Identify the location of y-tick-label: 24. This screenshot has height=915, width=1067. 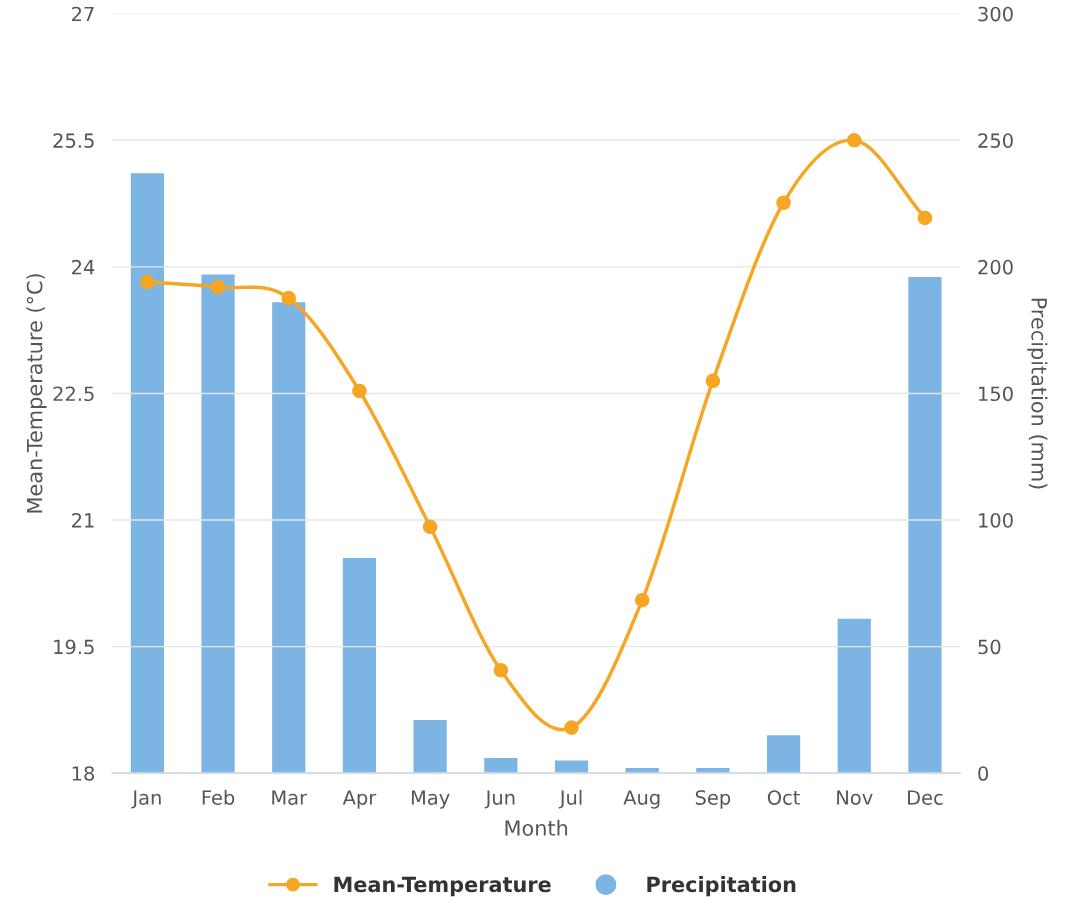
(83, 267).